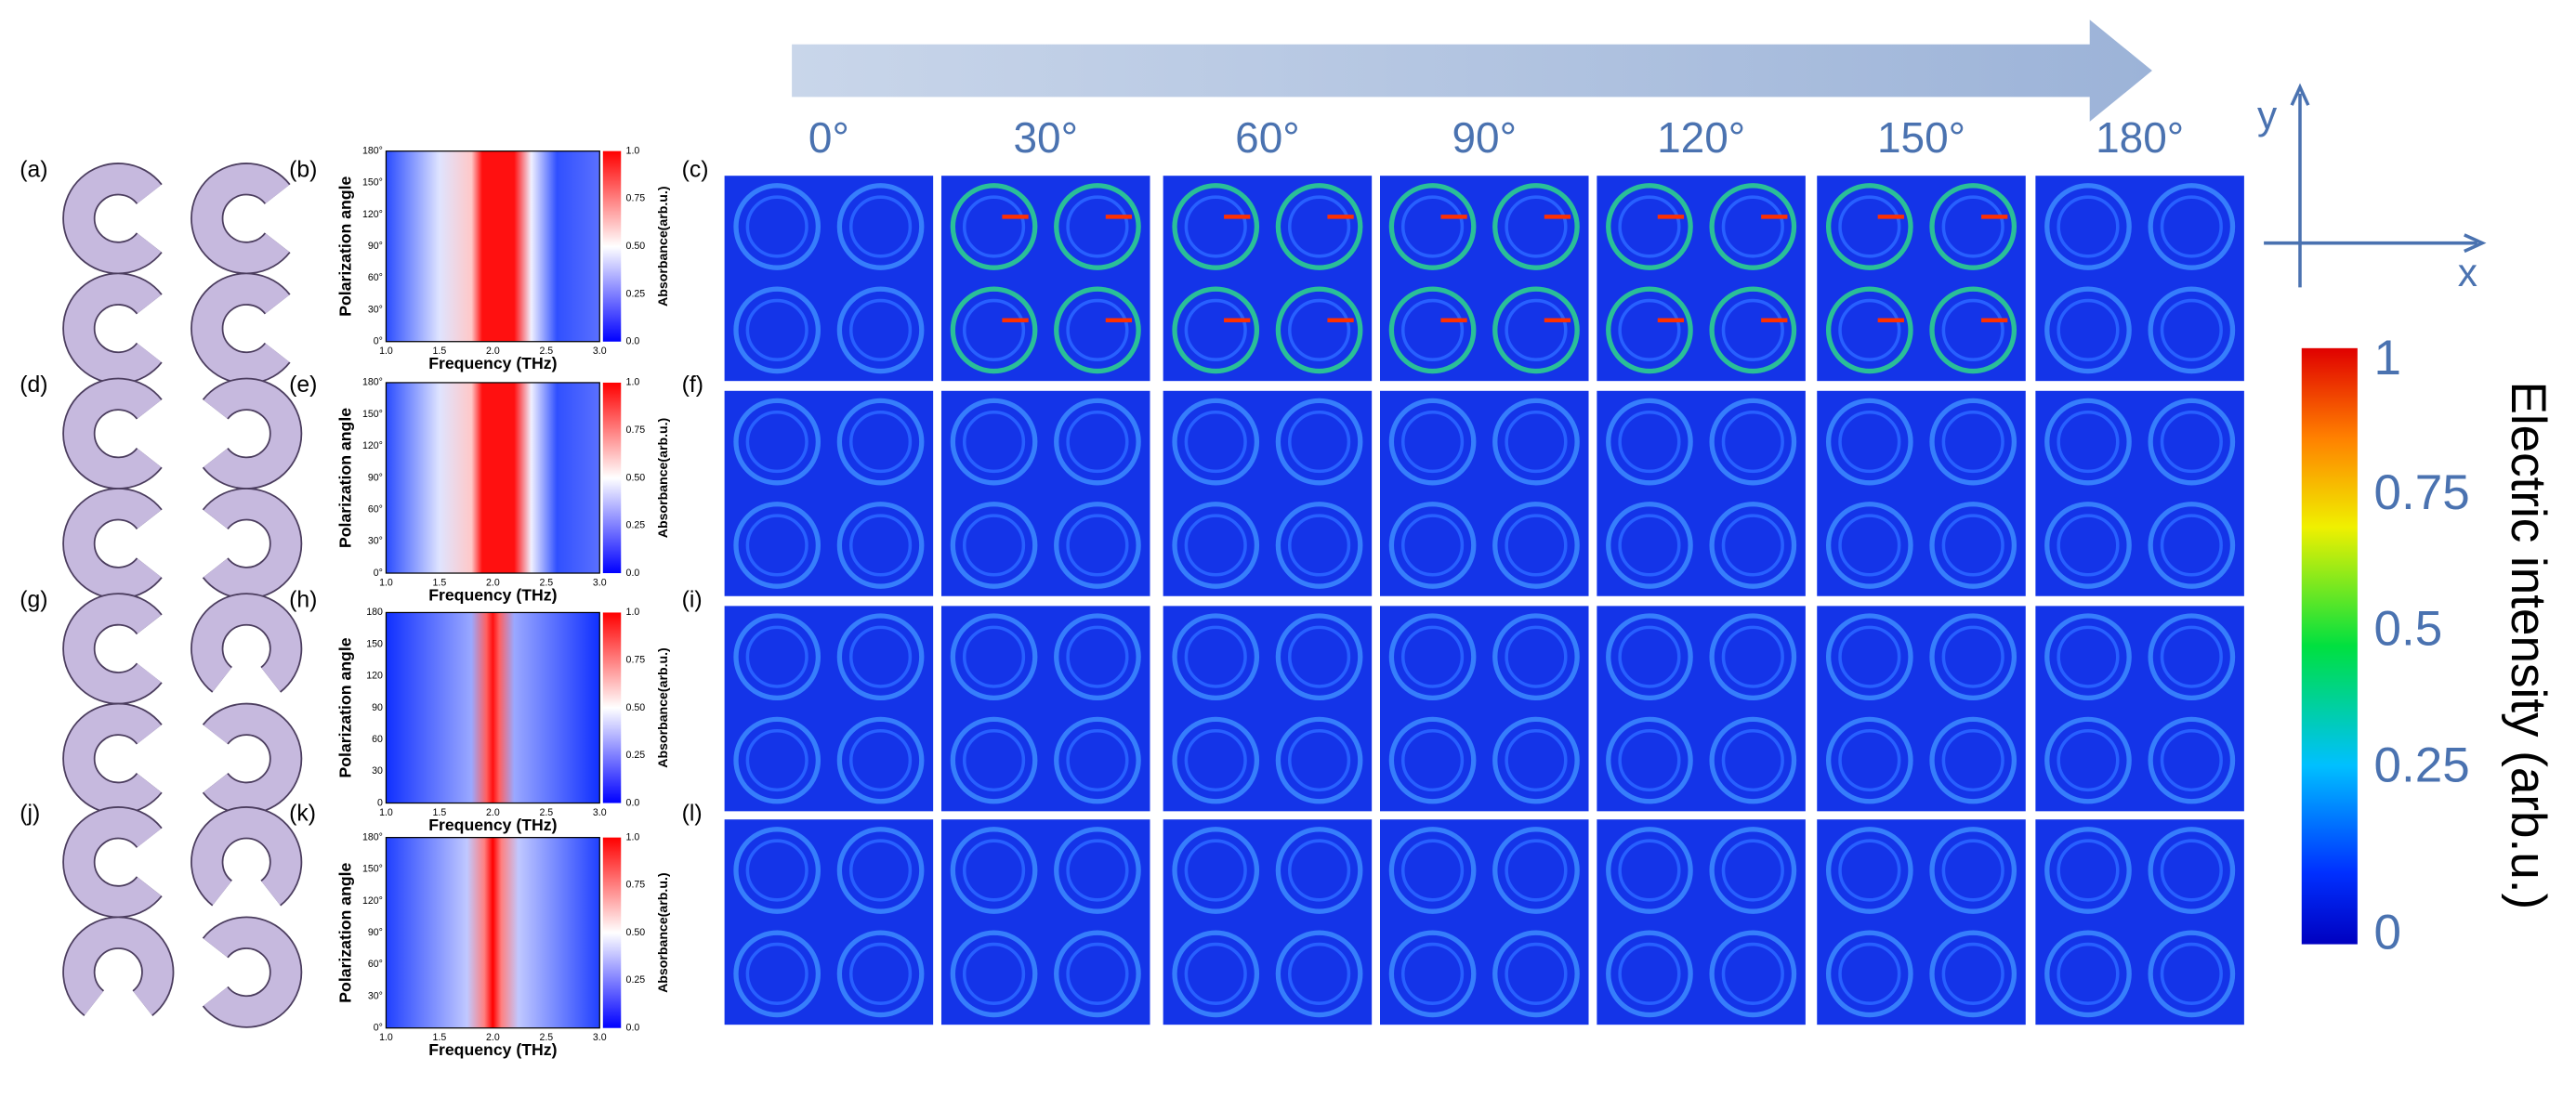  Describe the element at coordinates (375, 932) in the screenshot. I see `y-tick-label: 90°` at that location.